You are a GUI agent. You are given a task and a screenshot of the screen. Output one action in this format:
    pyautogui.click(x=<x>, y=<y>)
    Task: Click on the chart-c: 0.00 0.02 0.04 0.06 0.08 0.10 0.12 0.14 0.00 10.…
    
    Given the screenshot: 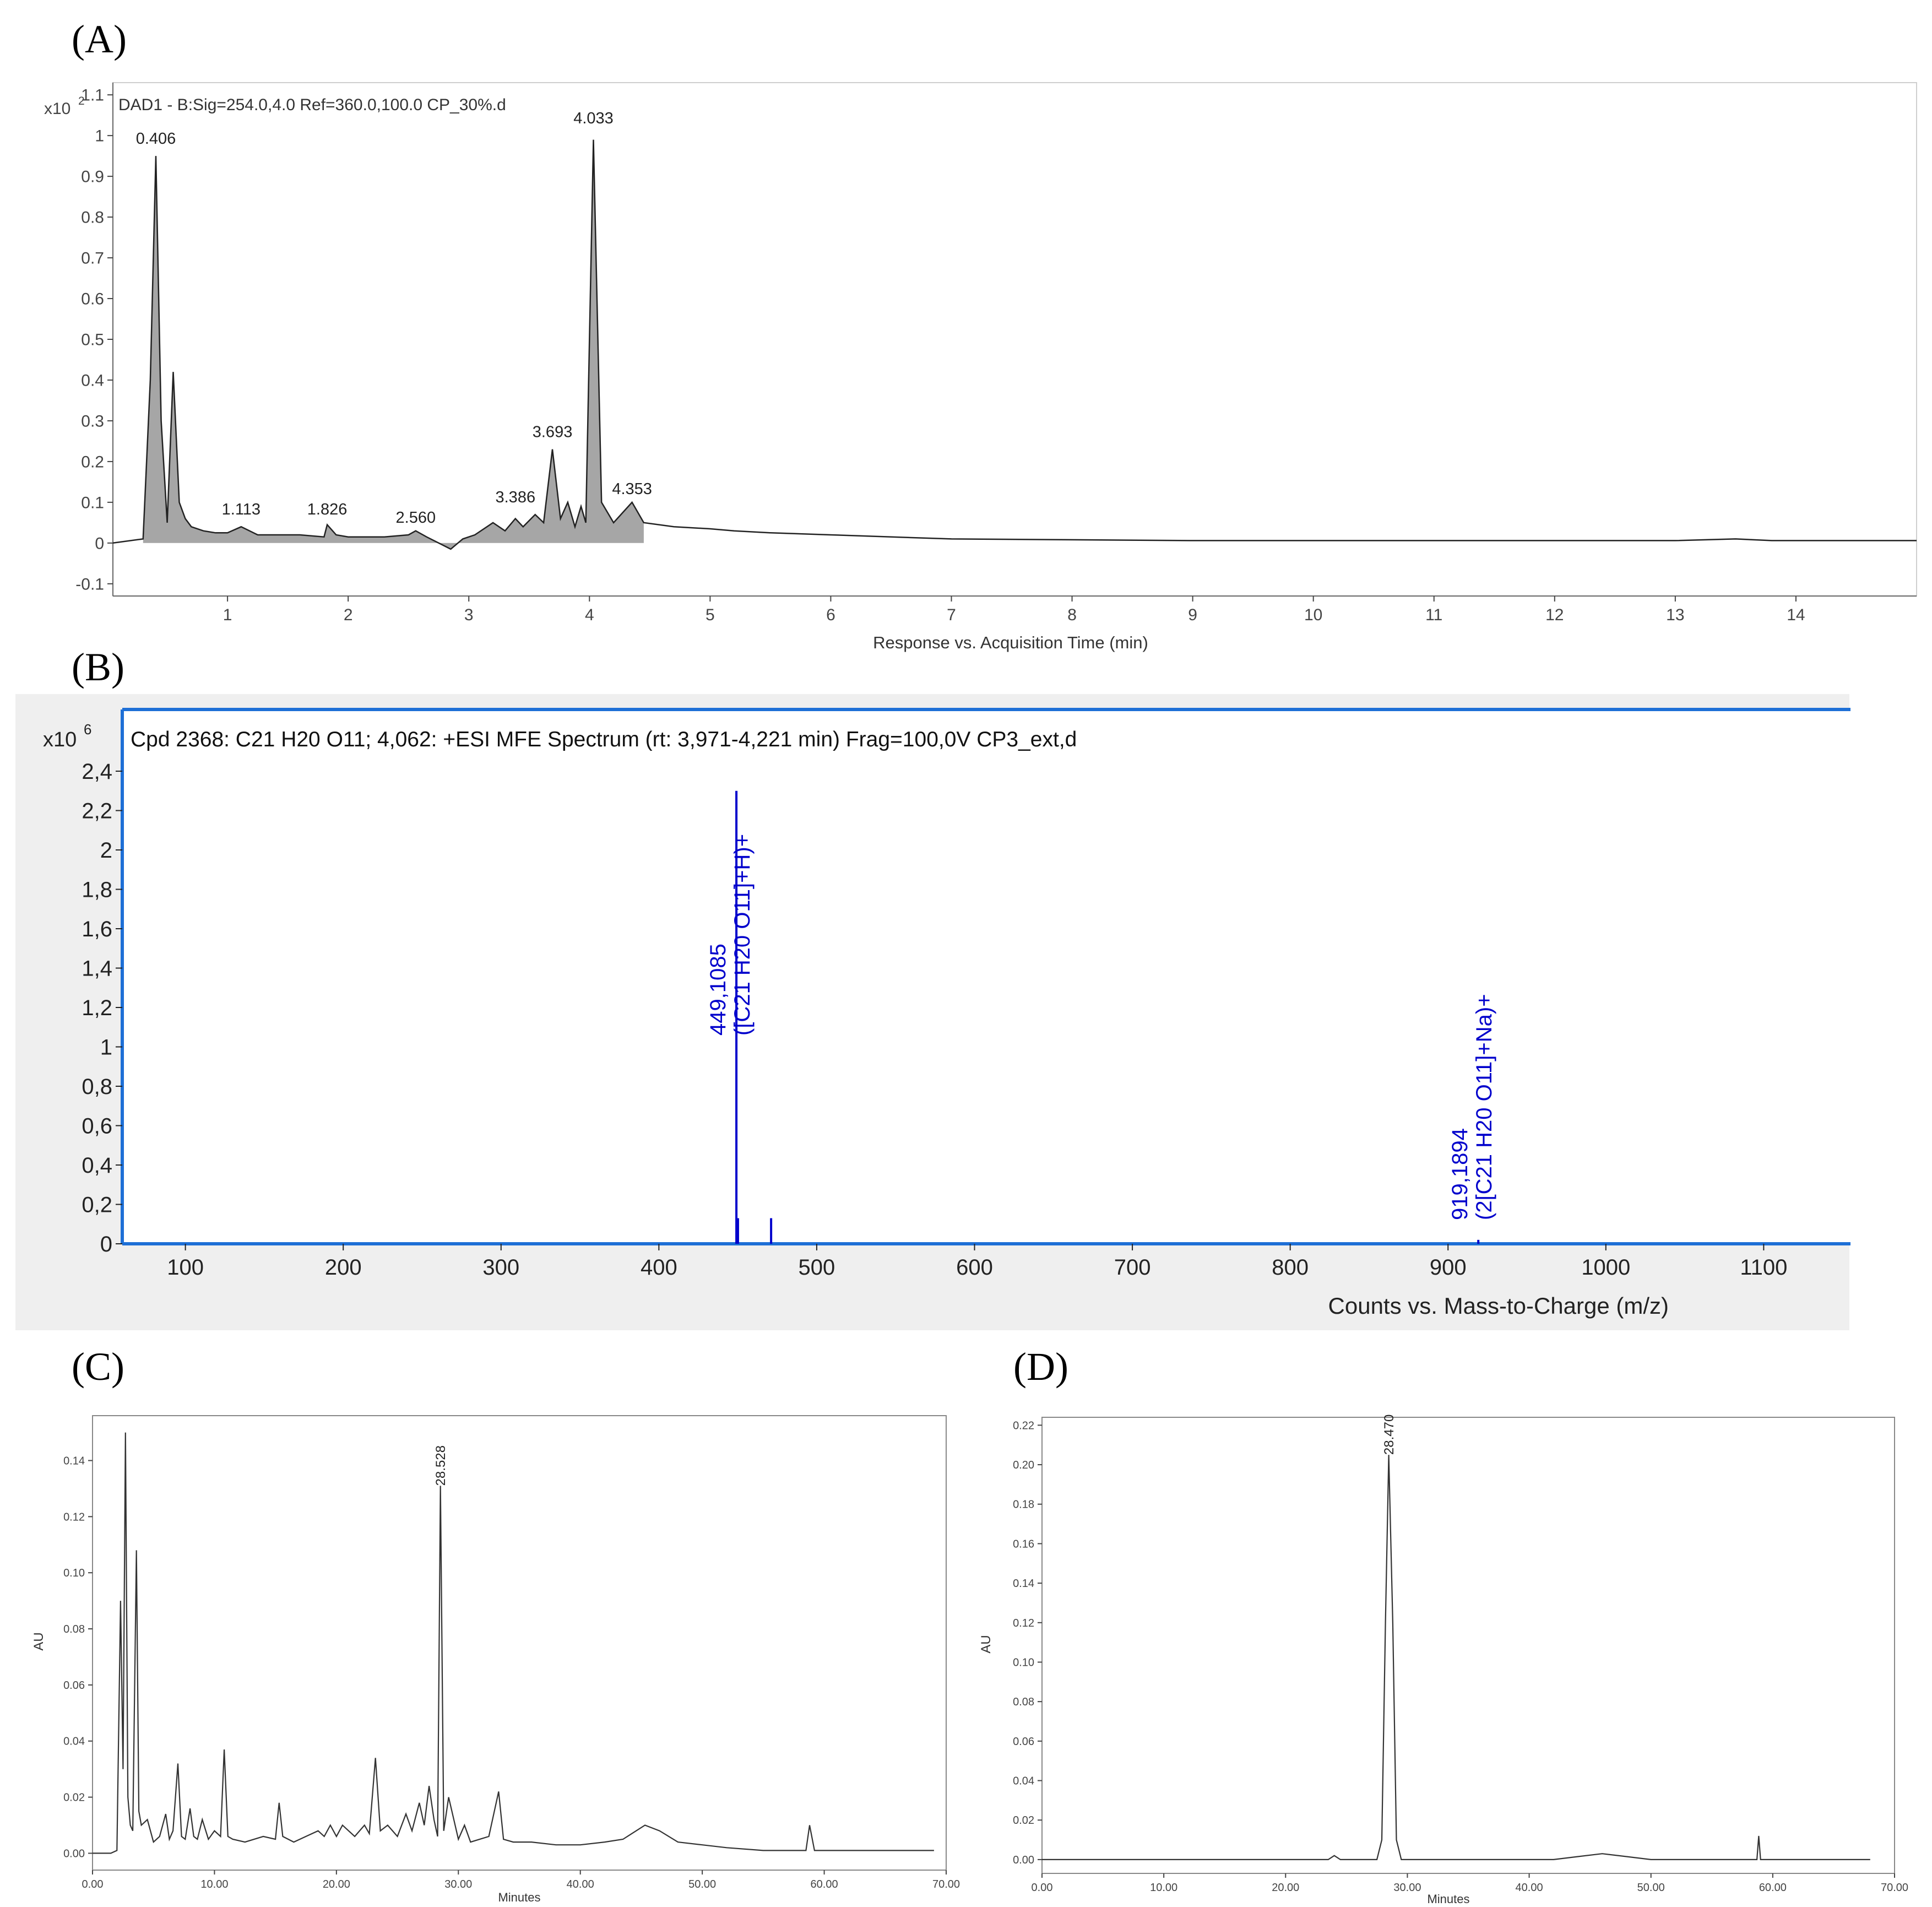 What is the action you would take?
    pyautogui.click(x=495, y=1659)
    